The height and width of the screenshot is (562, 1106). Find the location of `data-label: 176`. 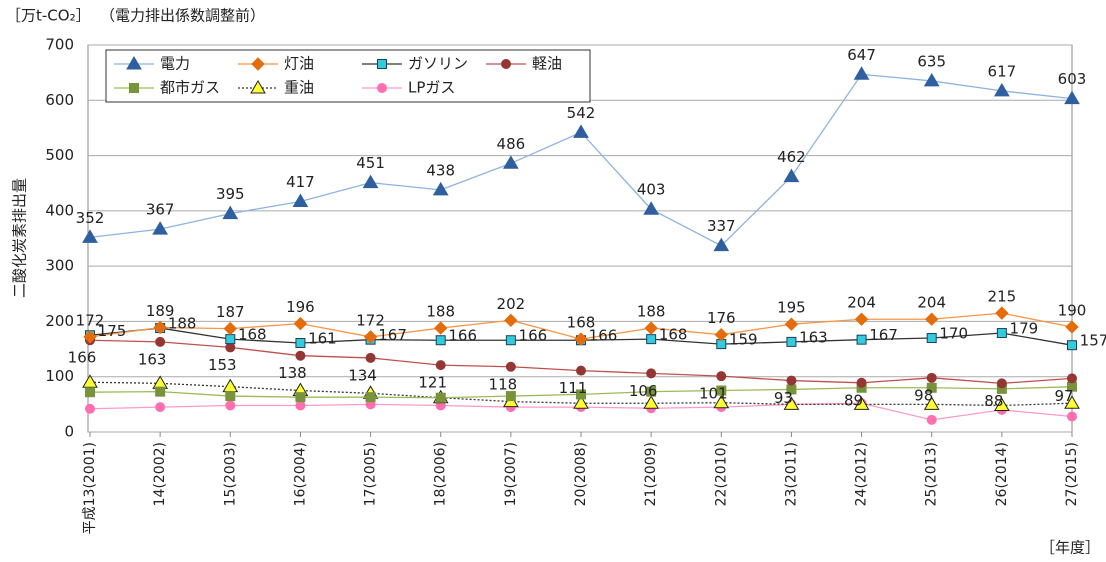

data-label: 176 is located at coordinates (721, 318).